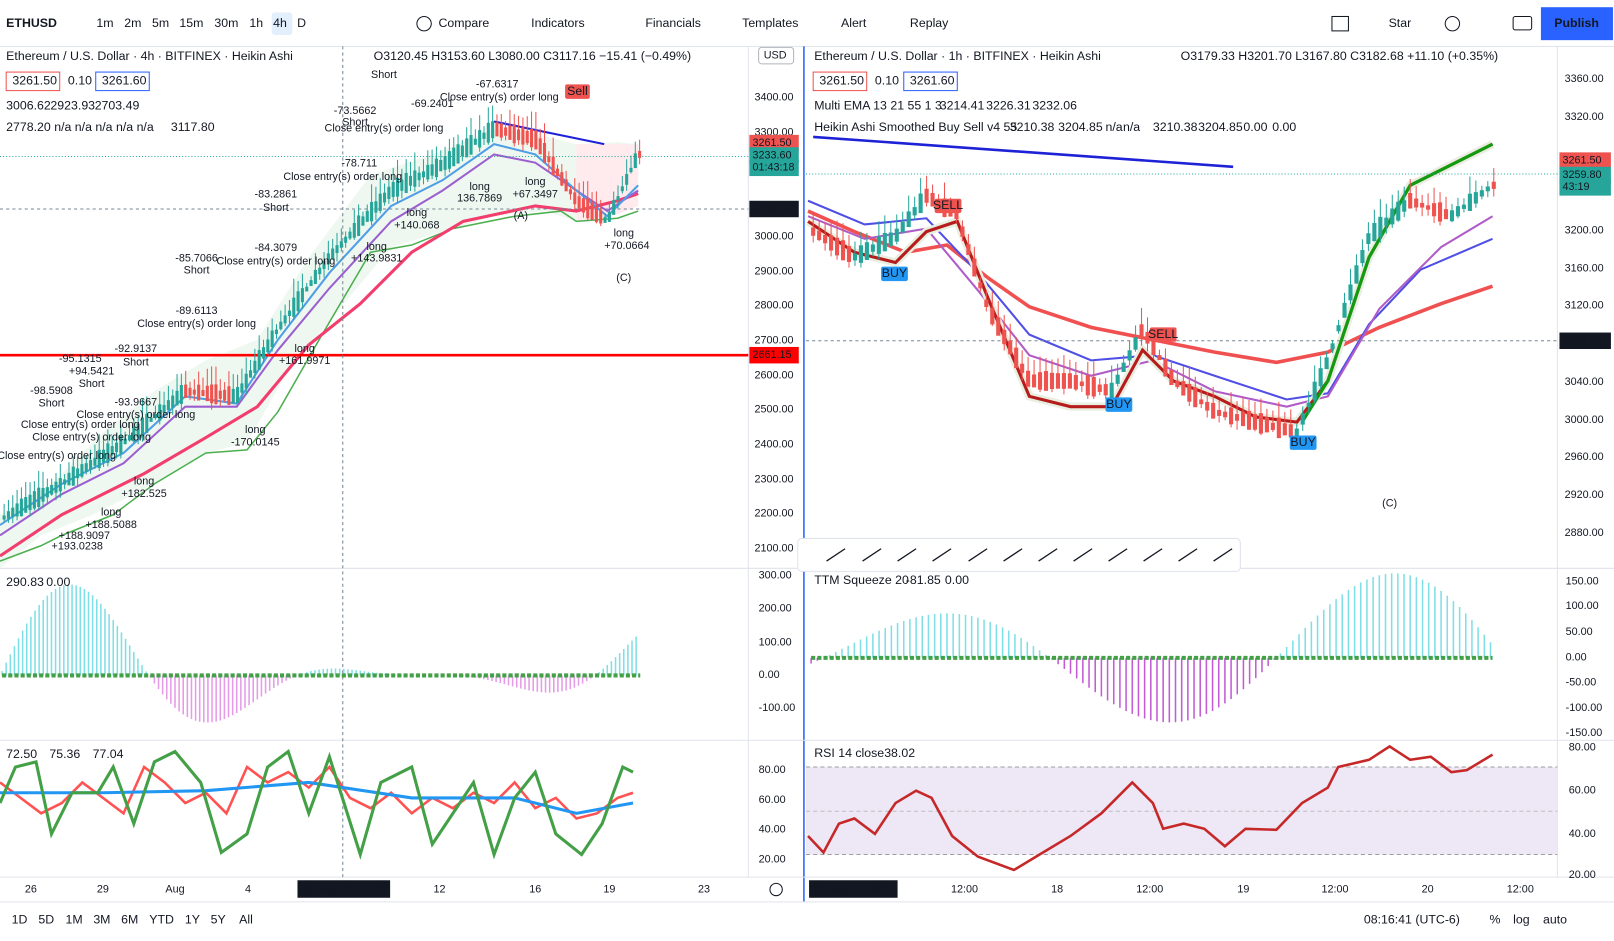 Image resolution: width=1614 pixels, height=941 pixels. I want to click on range-button: 1M, so click(74, 920).